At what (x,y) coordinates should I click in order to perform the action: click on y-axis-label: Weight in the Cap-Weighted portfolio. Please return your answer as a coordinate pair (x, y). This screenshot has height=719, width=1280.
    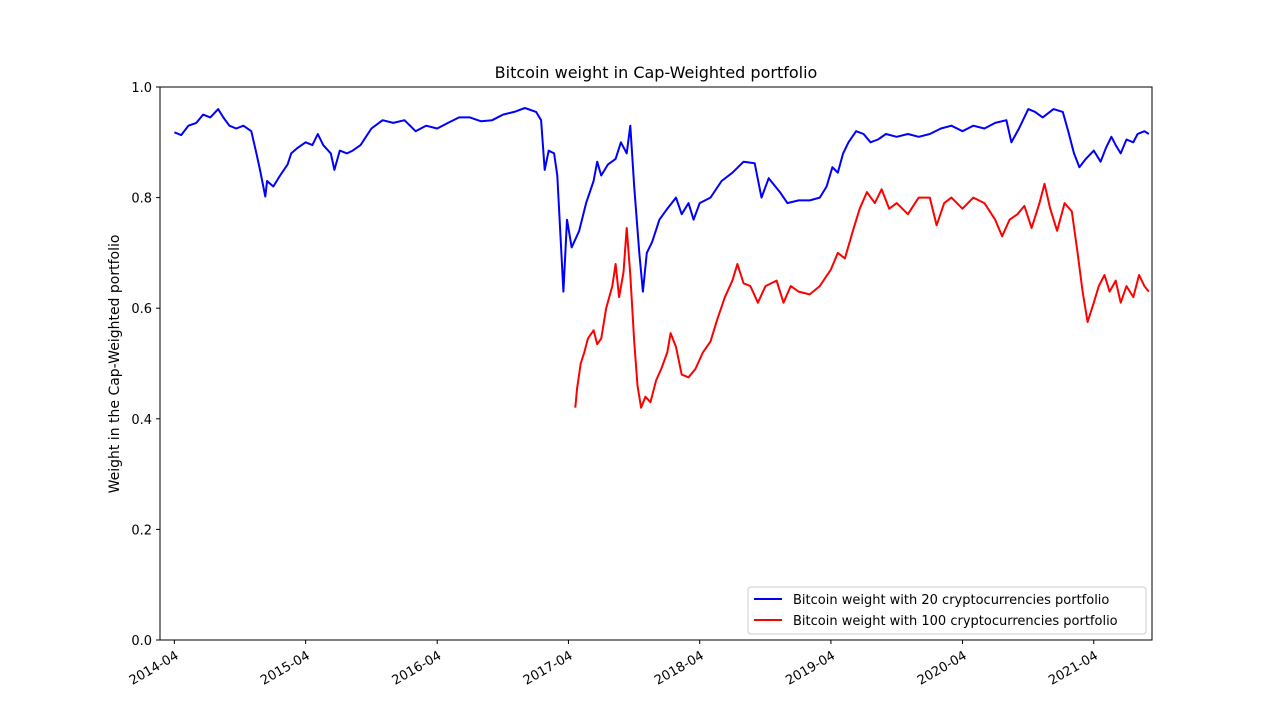
    Looking at the image, I should click on (115, 364).